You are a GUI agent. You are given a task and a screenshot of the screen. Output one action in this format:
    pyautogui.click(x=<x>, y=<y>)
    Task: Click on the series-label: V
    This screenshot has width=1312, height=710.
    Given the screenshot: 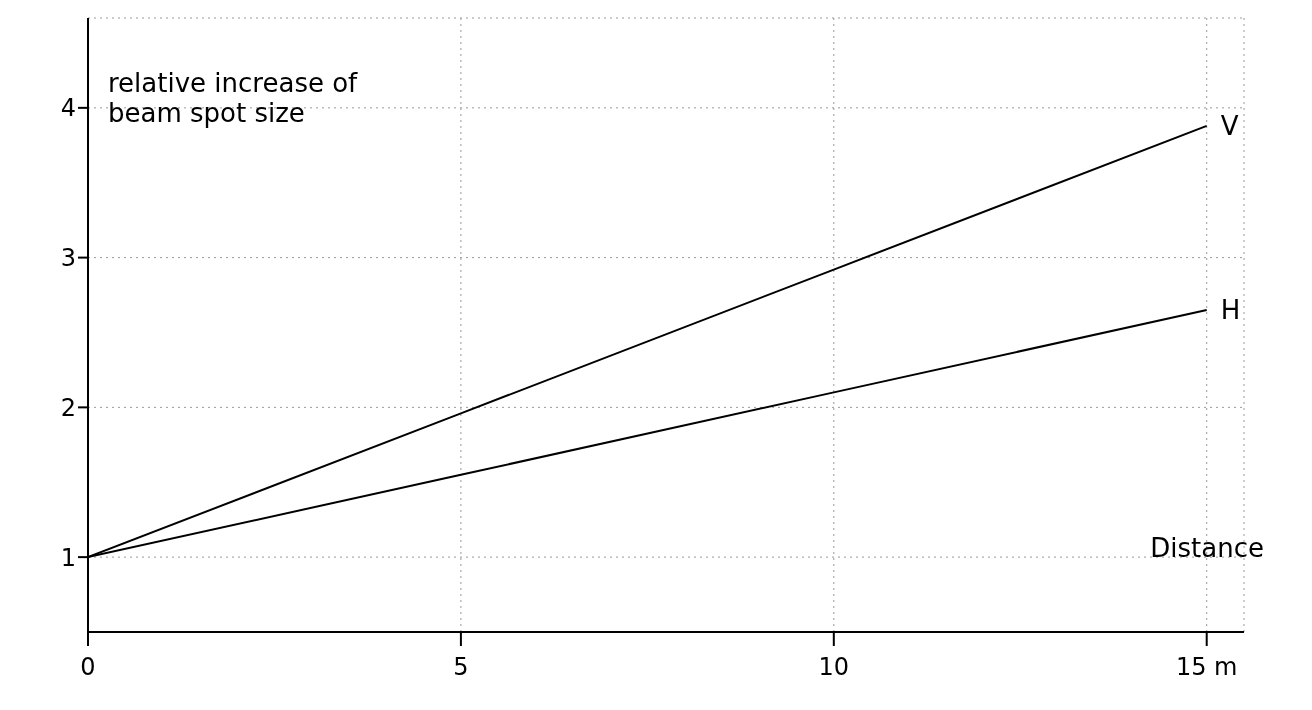 What is the action you would take?
    pyautogui.click(x=1229, y=125)
    